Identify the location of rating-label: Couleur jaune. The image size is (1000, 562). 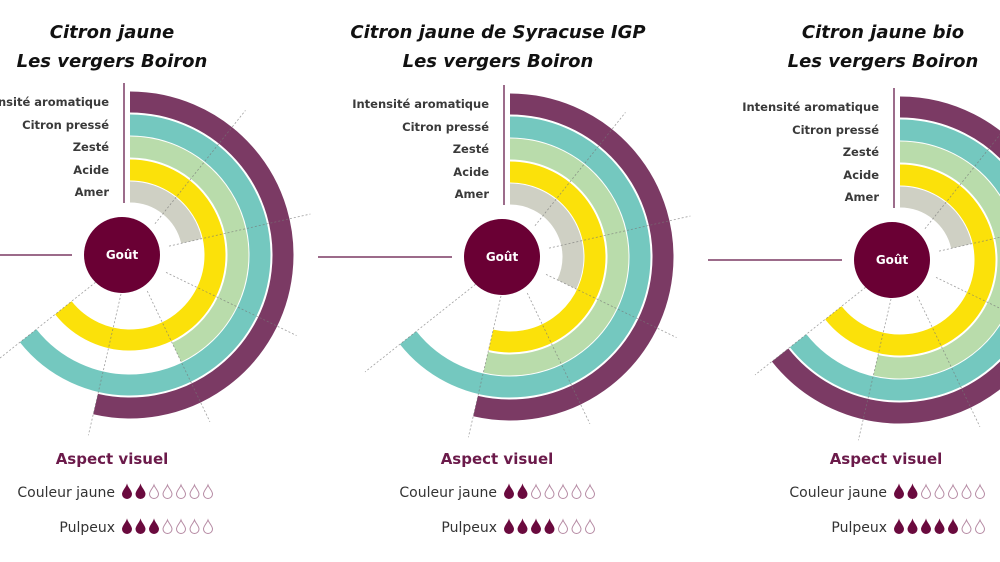
(448, 493).